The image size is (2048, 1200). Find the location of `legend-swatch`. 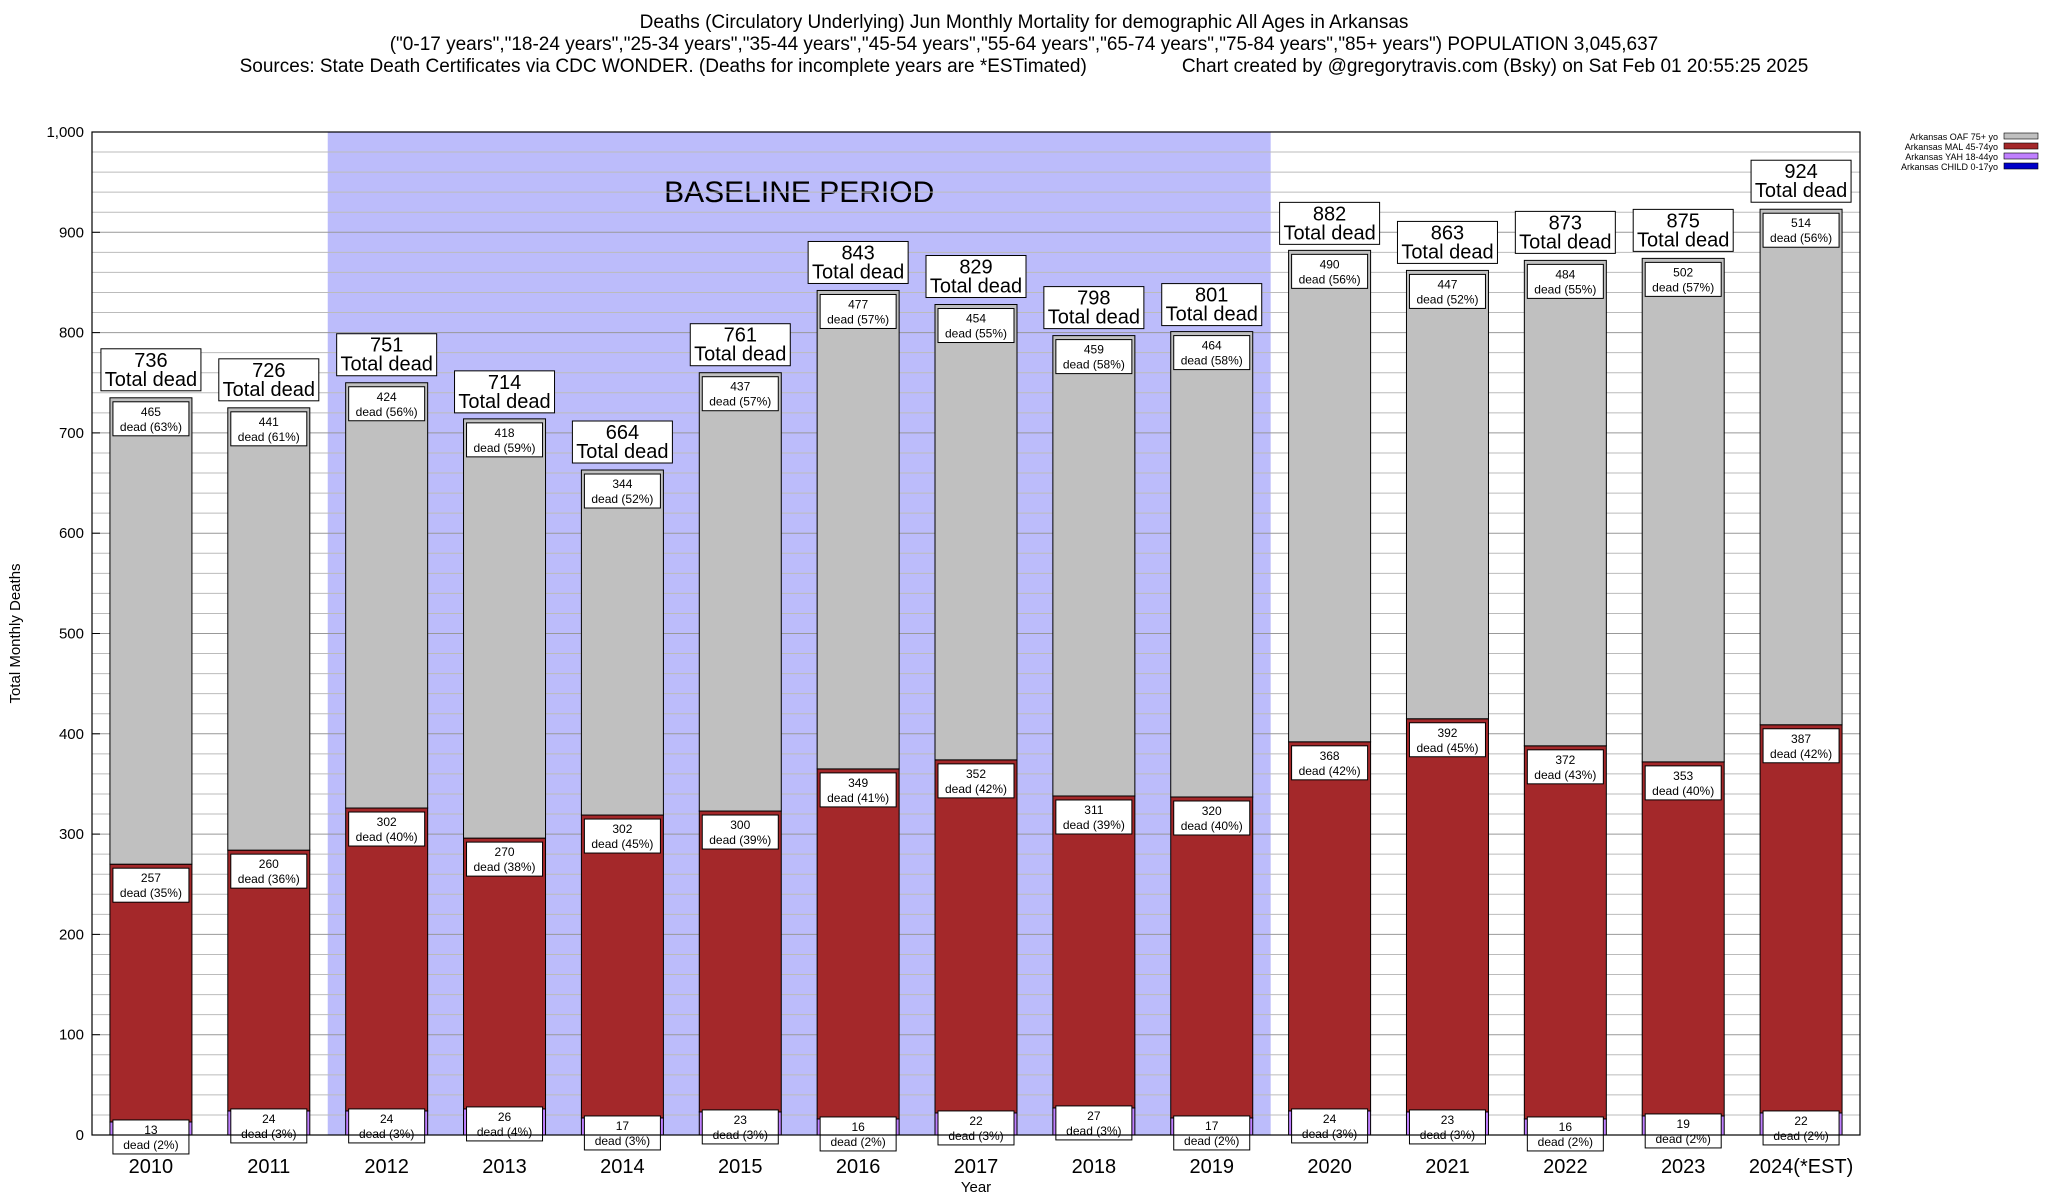

legend-swatch is located at coordinates (2021, 146).